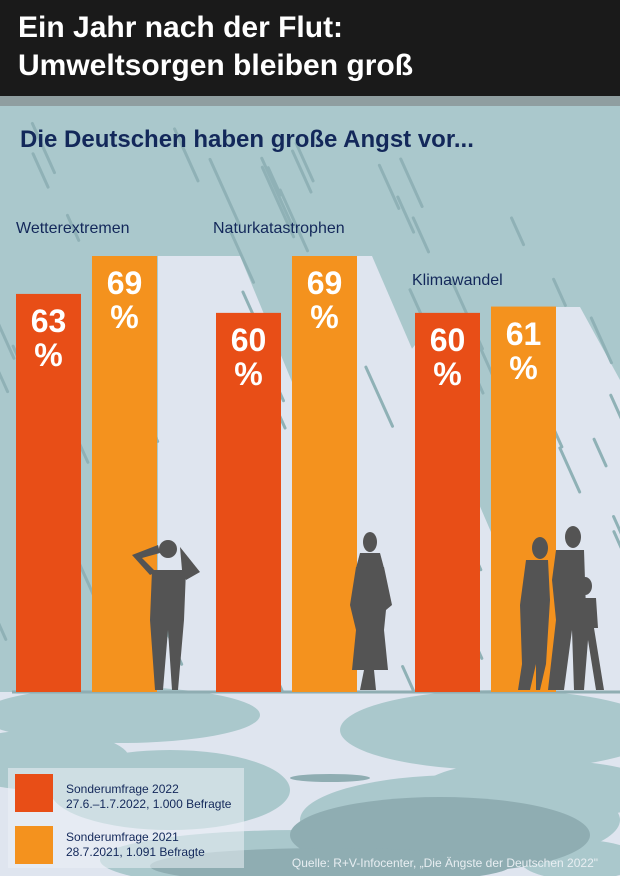 This screenshot has height=876, width=620. Describe the element at coordinates (122, 837) in the screenshot. I see `legend-label-2021: Sonderumfrage 2021` at that location.